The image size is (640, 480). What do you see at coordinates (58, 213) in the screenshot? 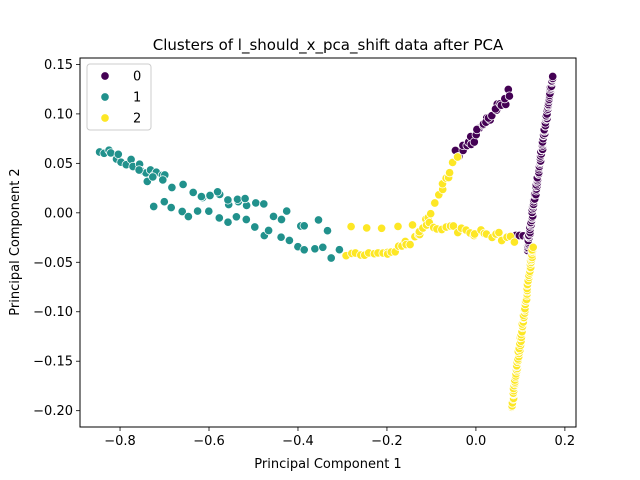
I see `y-tick-label: 0.00` at bounding box center [58, 213].